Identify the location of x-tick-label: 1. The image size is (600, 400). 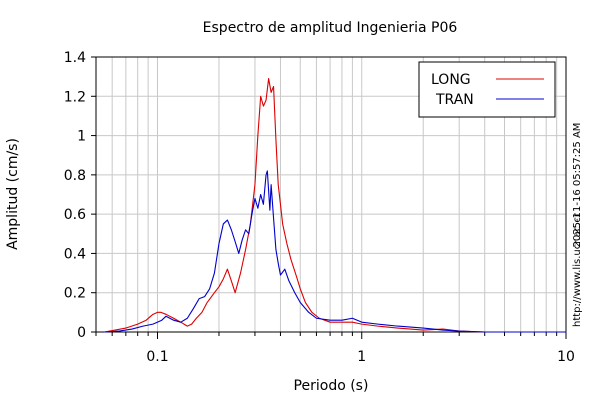
(361, 357).